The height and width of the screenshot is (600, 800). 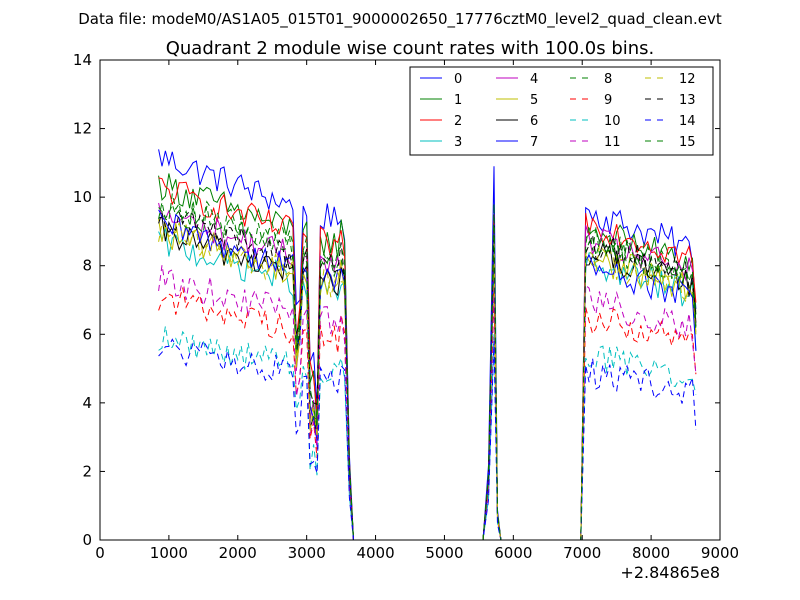 What do you see at coordinates (513, 553) in the screenshot?
I see `x-tick-label: 6000` at bounding box center [513, 553].